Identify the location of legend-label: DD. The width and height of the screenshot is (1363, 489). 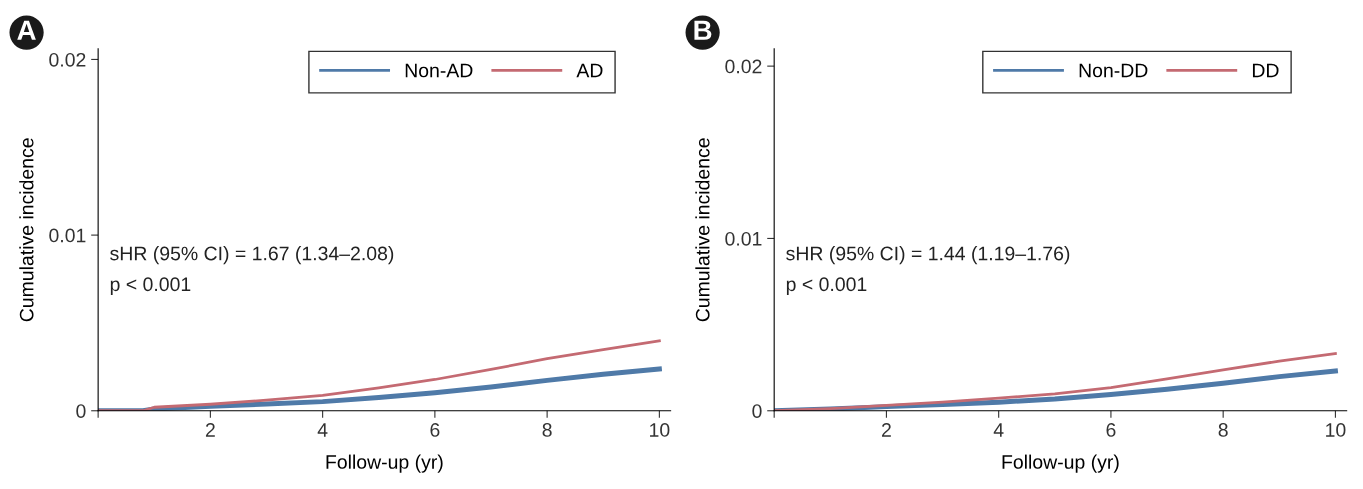
(1265, 70).